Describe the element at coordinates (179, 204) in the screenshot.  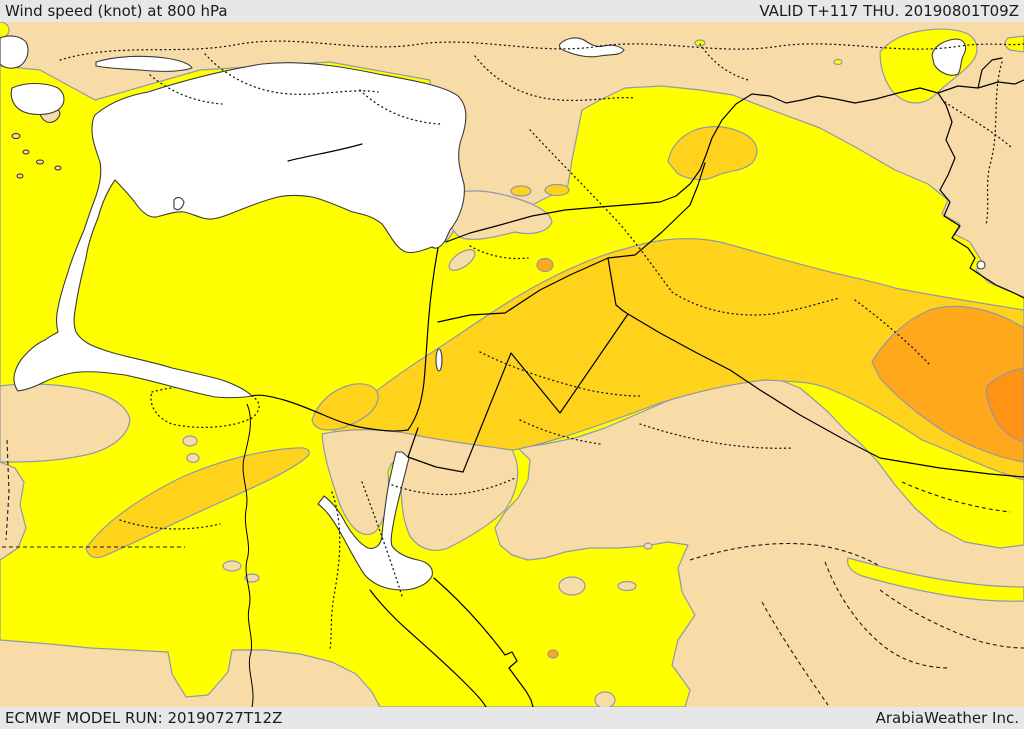
I see `lake-egirdir` at that location.